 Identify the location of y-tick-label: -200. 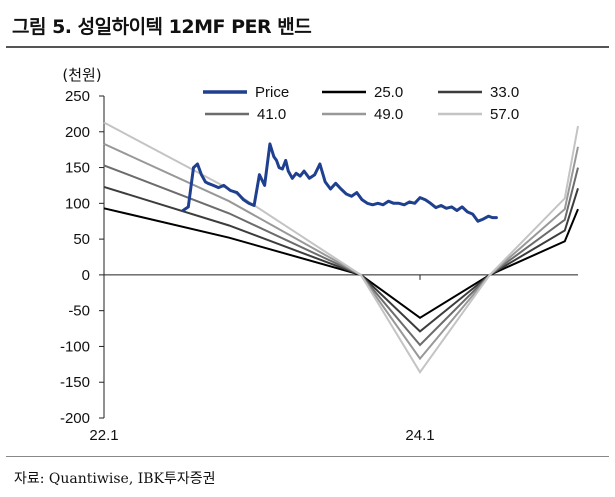
(75, 418).